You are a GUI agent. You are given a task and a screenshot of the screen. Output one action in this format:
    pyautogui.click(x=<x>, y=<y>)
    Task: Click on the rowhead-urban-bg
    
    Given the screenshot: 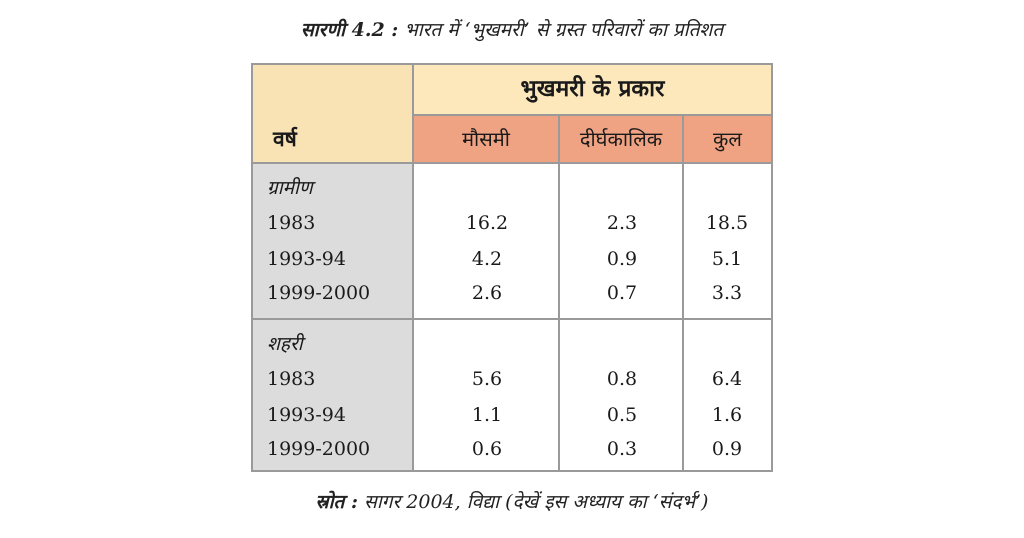 What is the action you would take?
    pyautogui.click(x=333, y=395)
    